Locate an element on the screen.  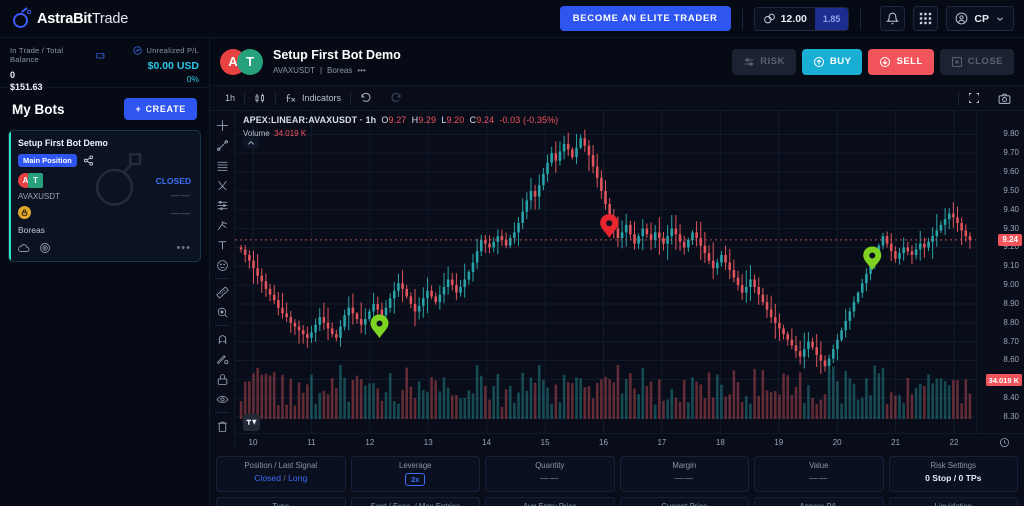
bot-card-more-menu: ••• is located at coordinates (183, 248).